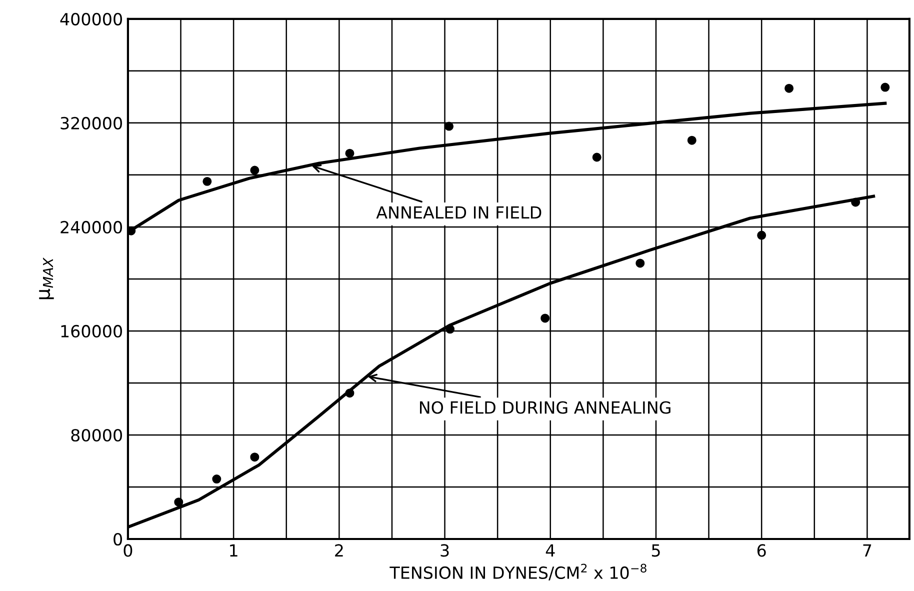 The image size is (914, 591). Describe the element at coordinates (459, 212) in the screenshot. I see `annotation: ANNEALED IN FIELD` at that location.